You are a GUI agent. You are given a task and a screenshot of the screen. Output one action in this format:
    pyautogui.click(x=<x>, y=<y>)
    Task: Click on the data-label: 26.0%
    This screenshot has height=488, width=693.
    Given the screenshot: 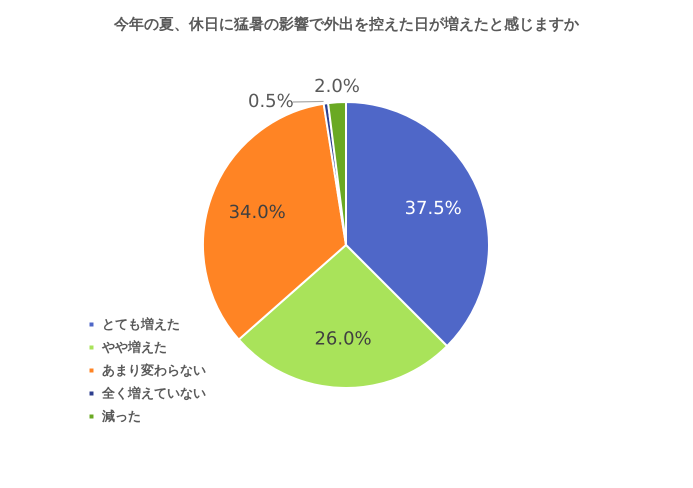 What is the action you would take?
    pyautogui.click(x=343, y=339)
    